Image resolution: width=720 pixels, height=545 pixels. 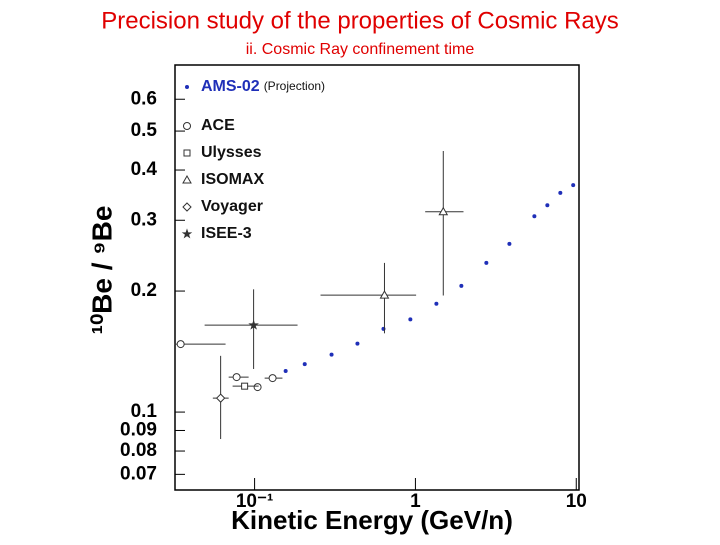 I want to click on x-axis-label: Kinetic Energy (GeV/n), so click(x=372, y=520).